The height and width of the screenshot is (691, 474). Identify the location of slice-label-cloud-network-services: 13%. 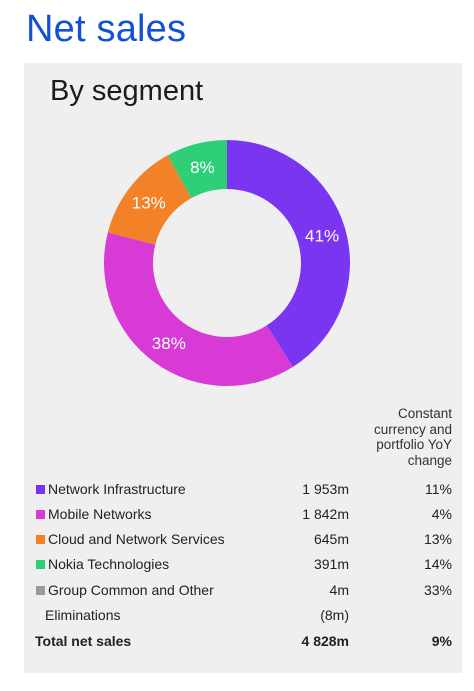
(149, 202).